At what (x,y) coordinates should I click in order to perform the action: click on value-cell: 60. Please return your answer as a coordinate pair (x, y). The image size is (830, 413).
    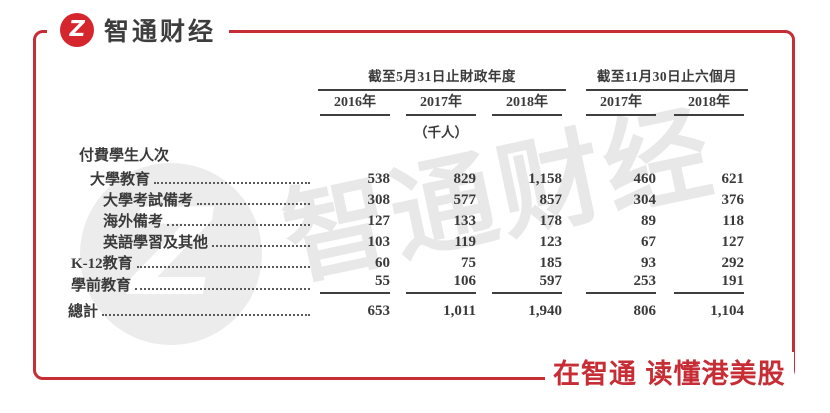
    Looking at the image, I should click on (356, 261).